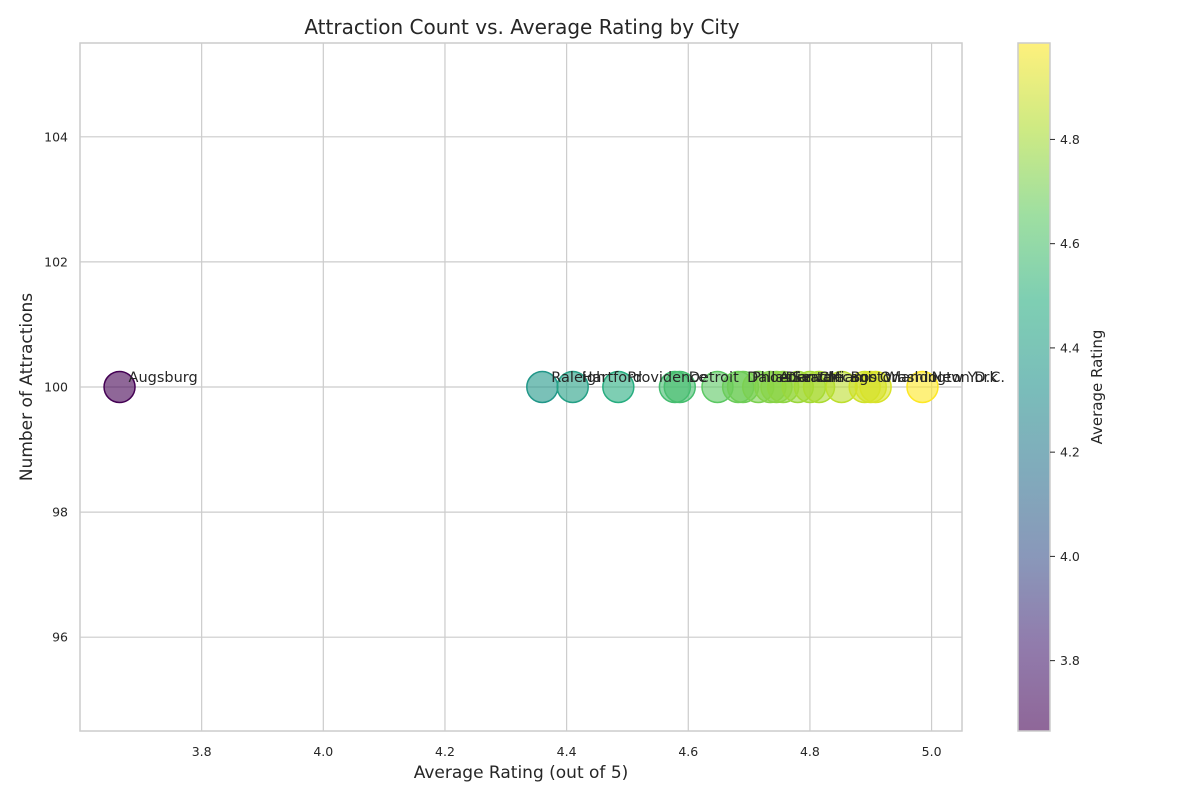  Describe the element at coordinates (810, 751) in the screenshot. I see `x-tick-label: 4.8` at that location.